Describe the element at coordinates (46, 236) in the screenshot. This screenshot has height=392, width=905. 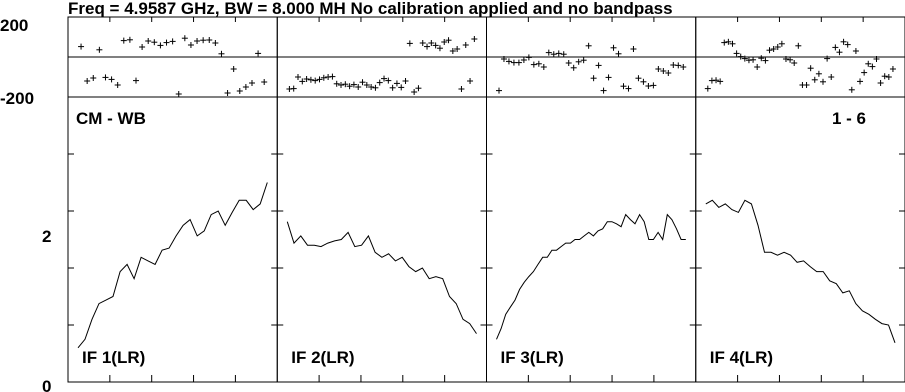
I see `amp-tick-label: 2` at that location.